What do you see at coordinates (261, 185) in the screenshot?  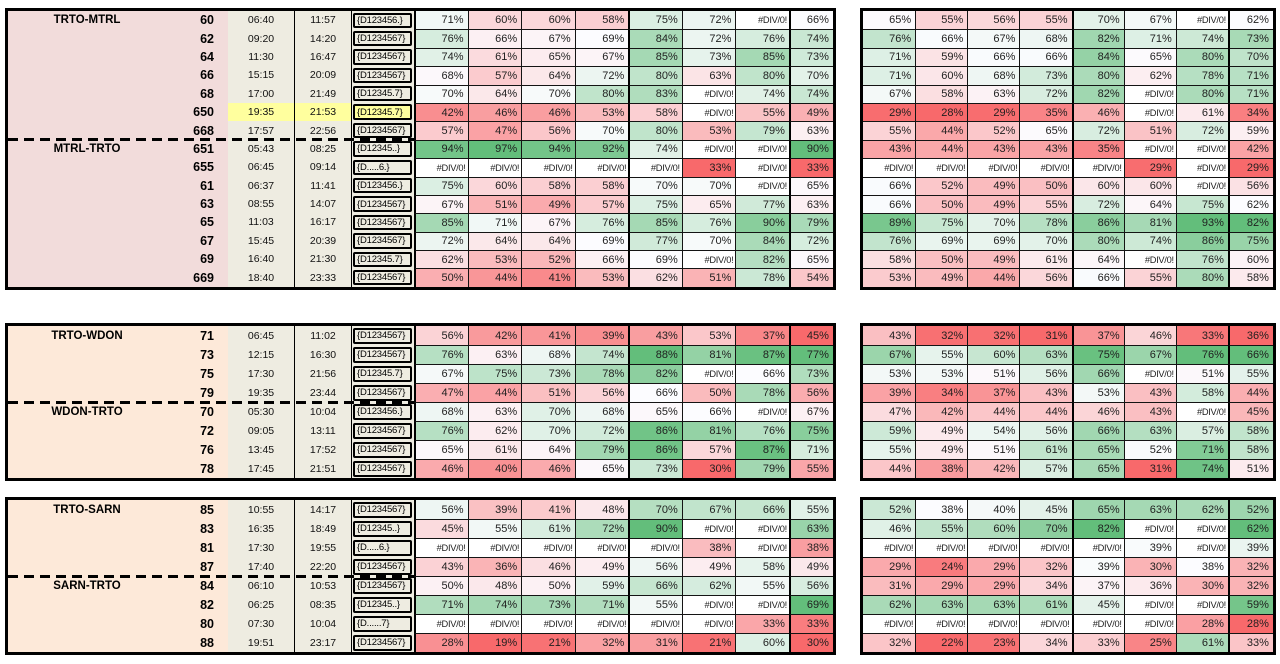 I see `departure-time-cell: 06:37` at bounding box center [261, 185].